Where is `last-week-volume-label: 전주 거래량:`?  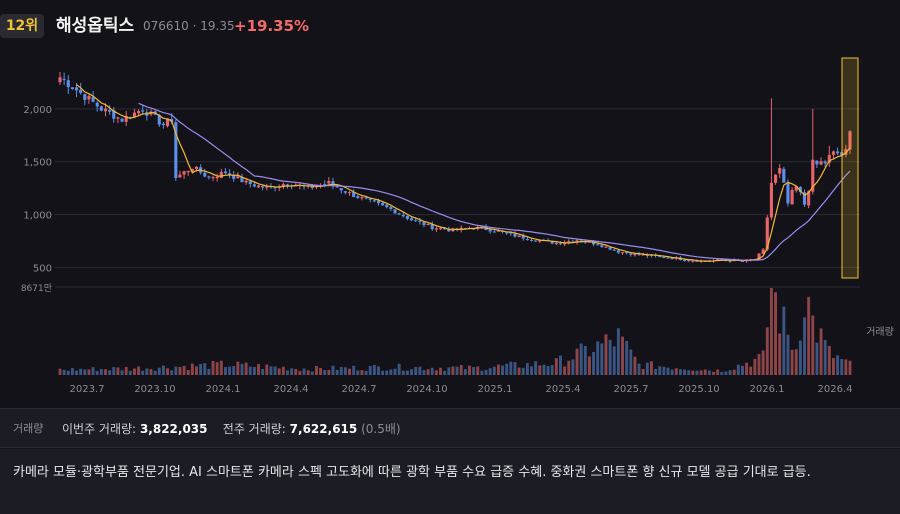
last-week-volume-label: 전주 거래량: is located at coordinates (254, 429).